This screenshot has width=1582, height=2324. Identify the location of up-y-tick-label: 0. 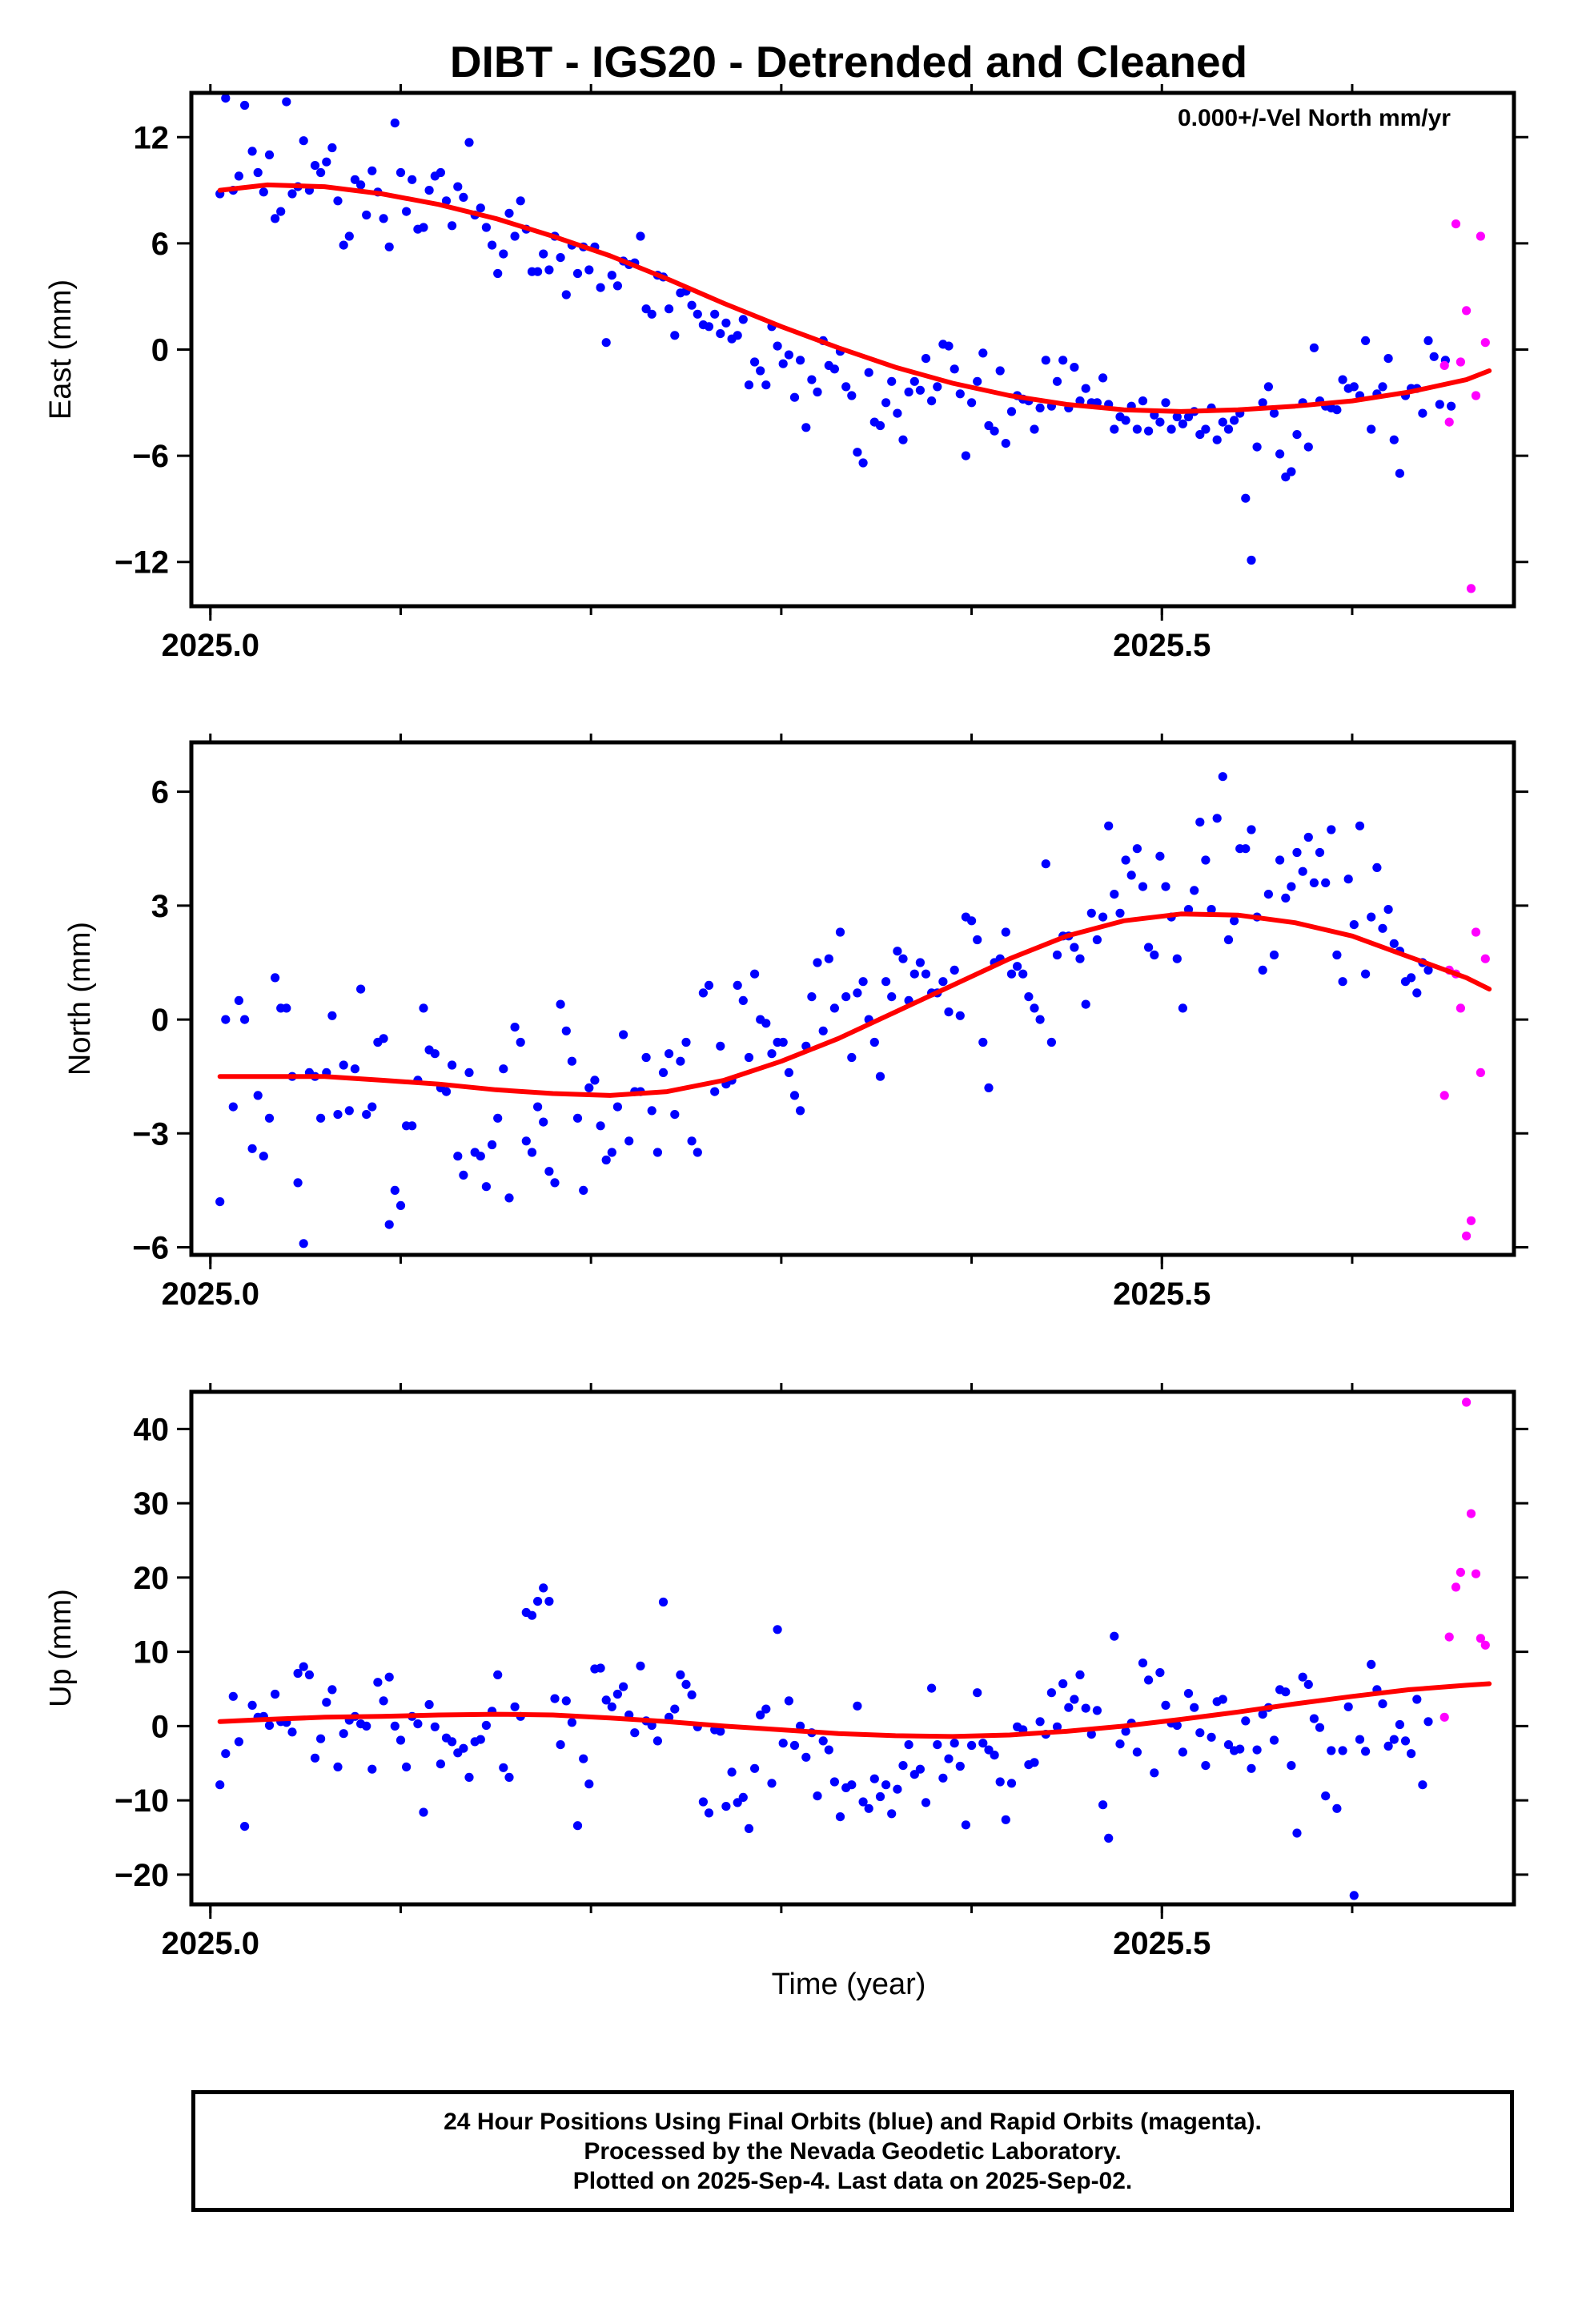
(160, 1726).